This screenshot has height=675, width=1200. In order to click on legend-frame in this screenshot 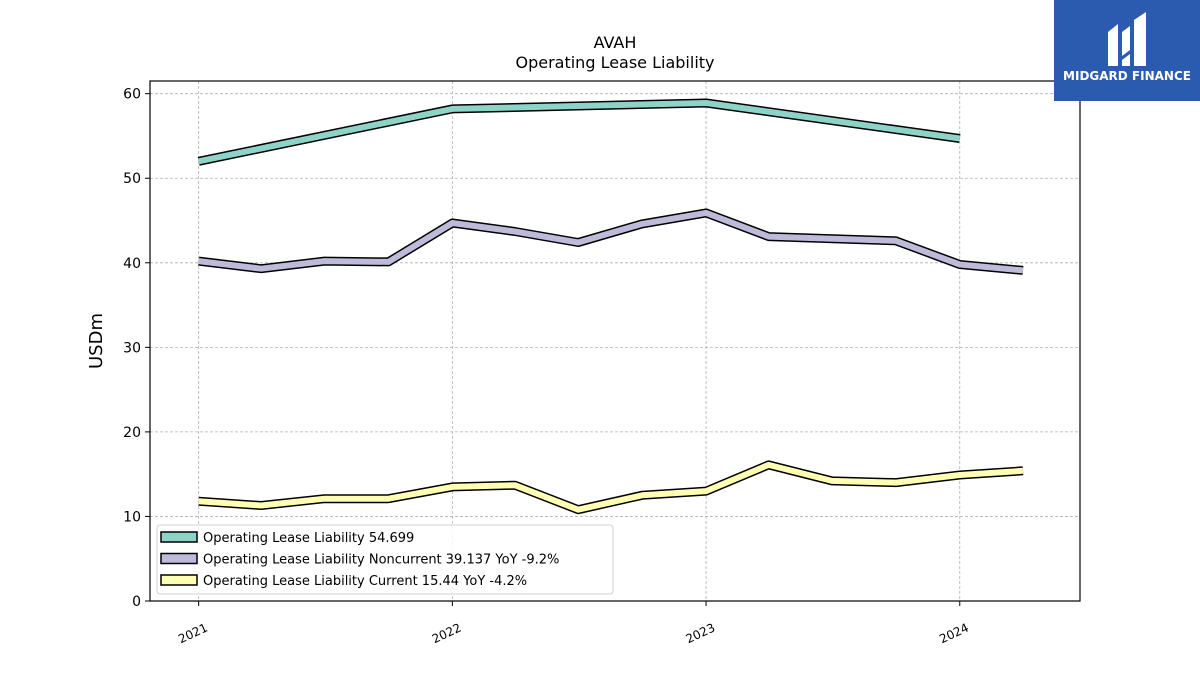, I will do `click(385, 559)`.